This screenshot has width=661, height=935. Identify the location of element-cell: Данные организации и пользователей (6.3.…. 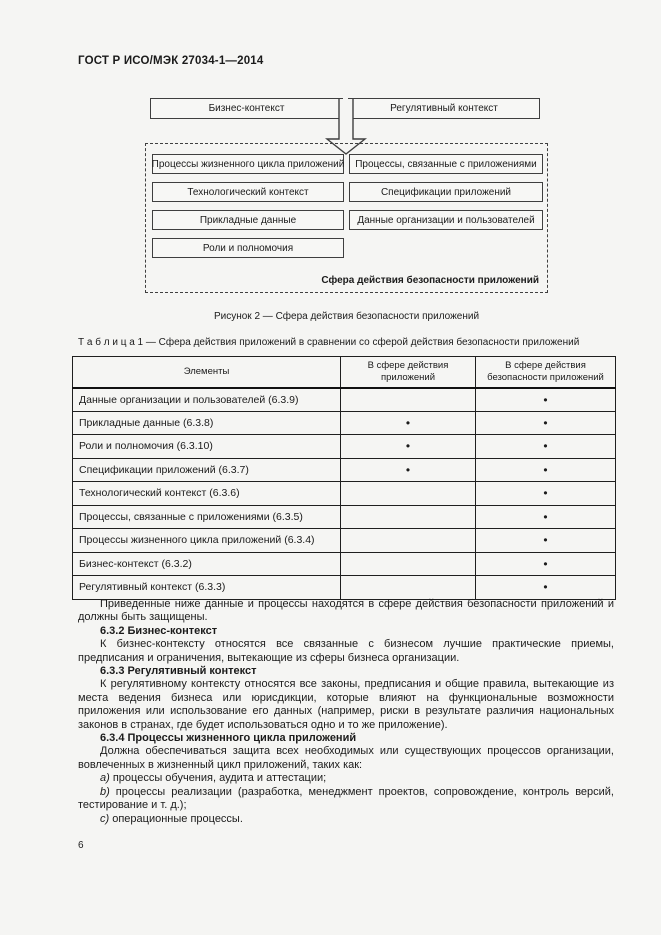
(206, 399).